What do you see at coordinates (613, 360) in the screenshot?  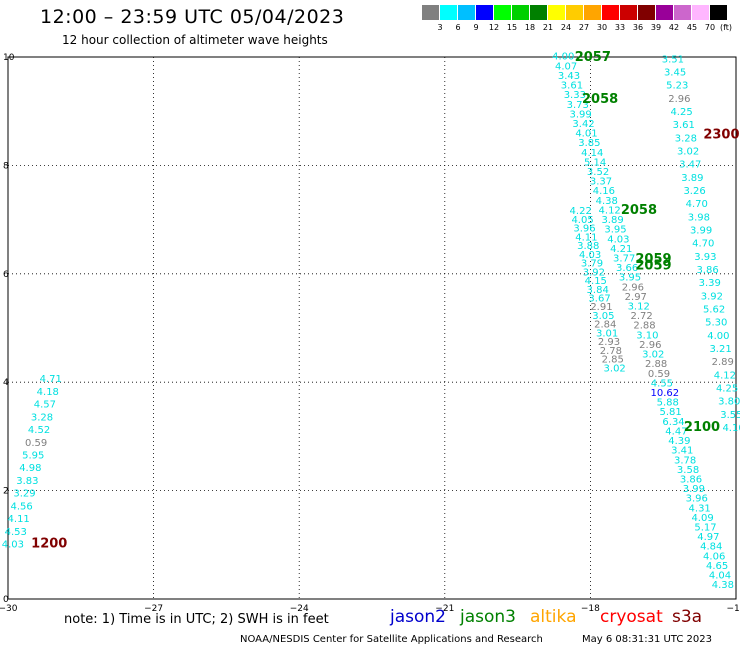 I see `wave-height-value: 2.85` at bounding box center [613, 360].